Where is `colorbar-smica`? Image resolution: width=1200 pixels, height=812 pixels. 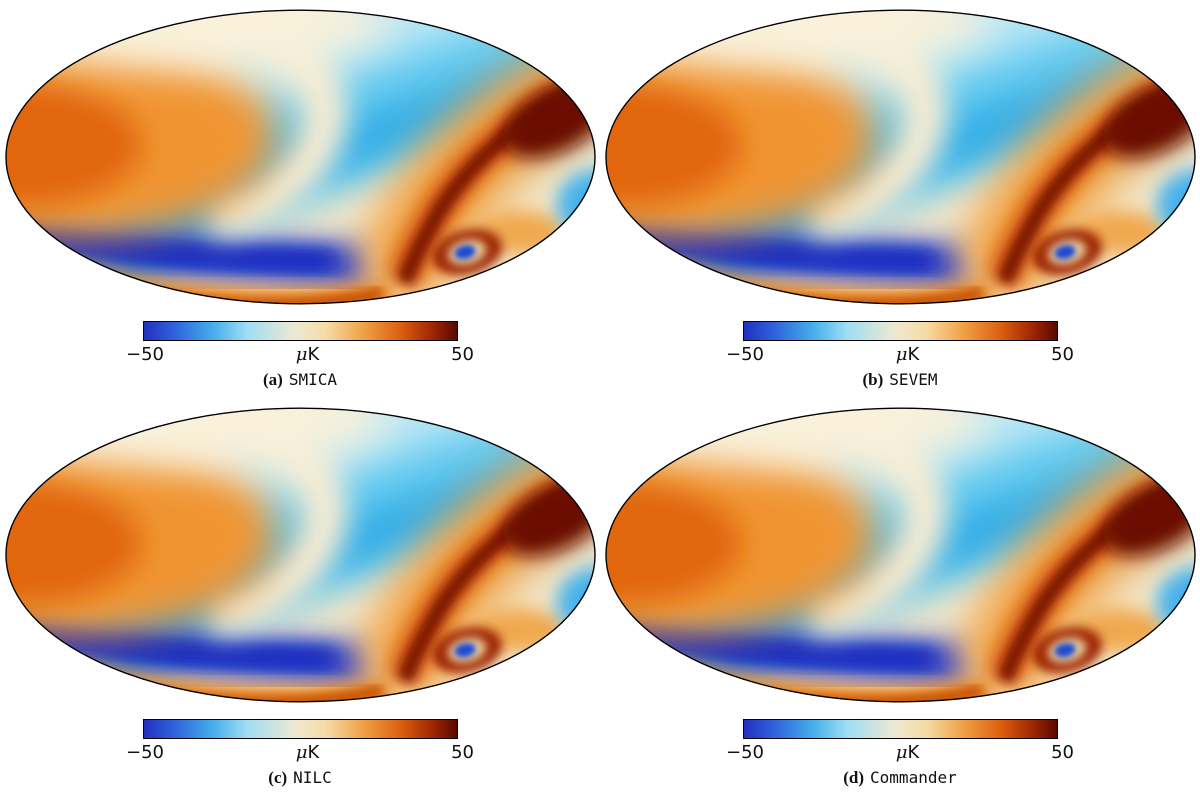
colorbar-smica is located at coordinates (300, 331).